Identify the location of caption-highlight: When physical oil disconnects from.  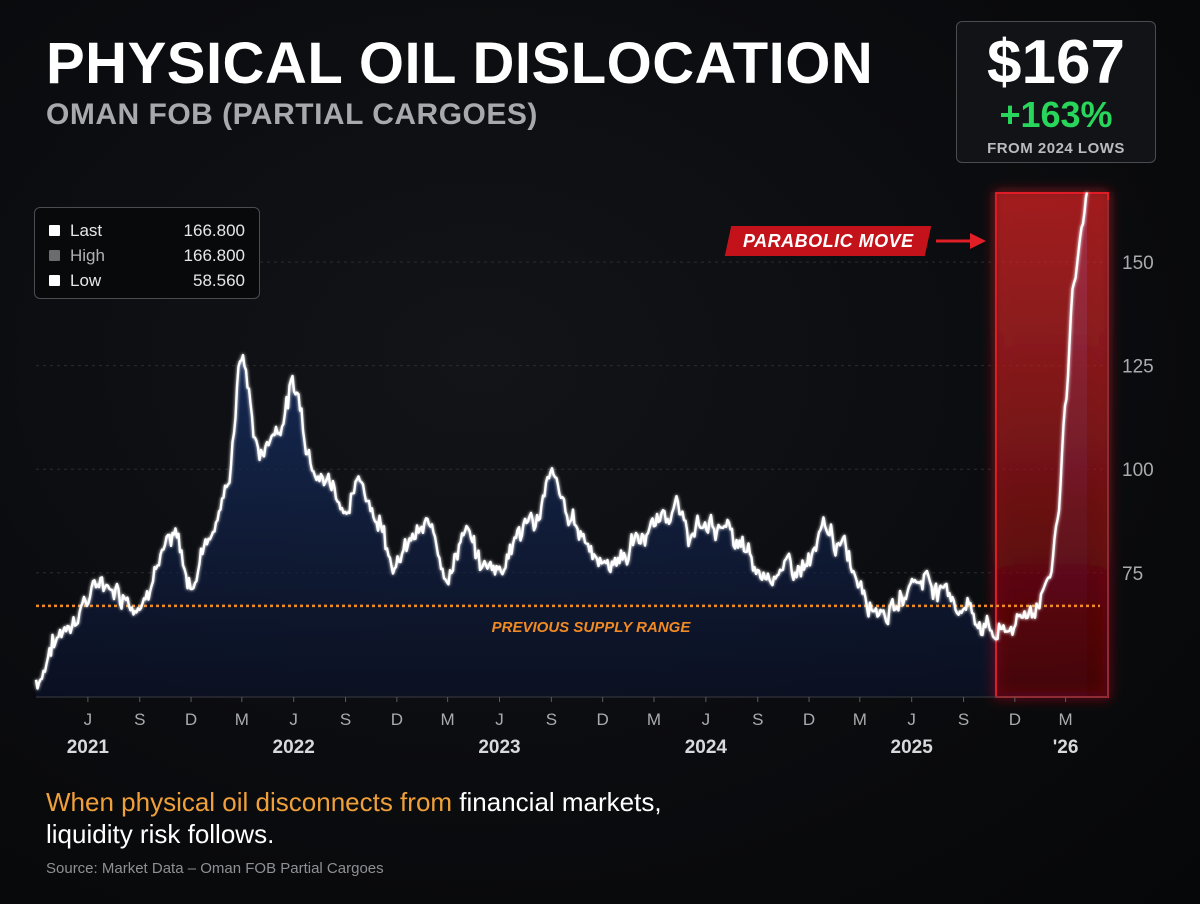
(249, 802).